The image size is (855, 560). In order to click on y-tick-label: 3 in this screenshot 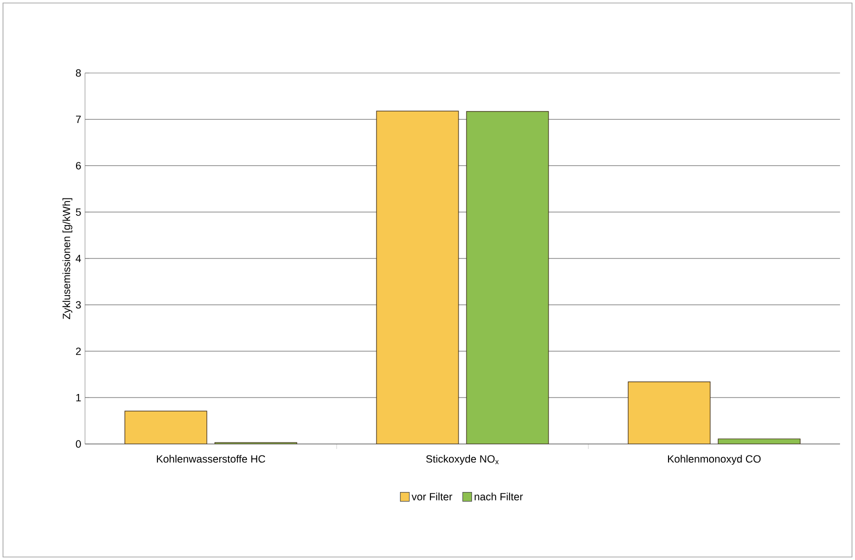, I will do `click(78, 305)`.